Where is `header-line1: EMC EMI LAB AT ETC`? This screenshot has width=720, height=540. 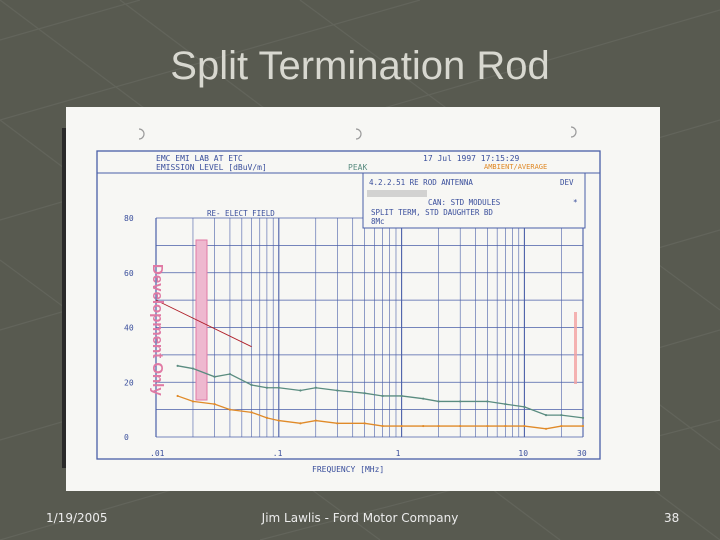
header-line1: EMC EMI LAB AT ETC is located at coordinates (199, 158).